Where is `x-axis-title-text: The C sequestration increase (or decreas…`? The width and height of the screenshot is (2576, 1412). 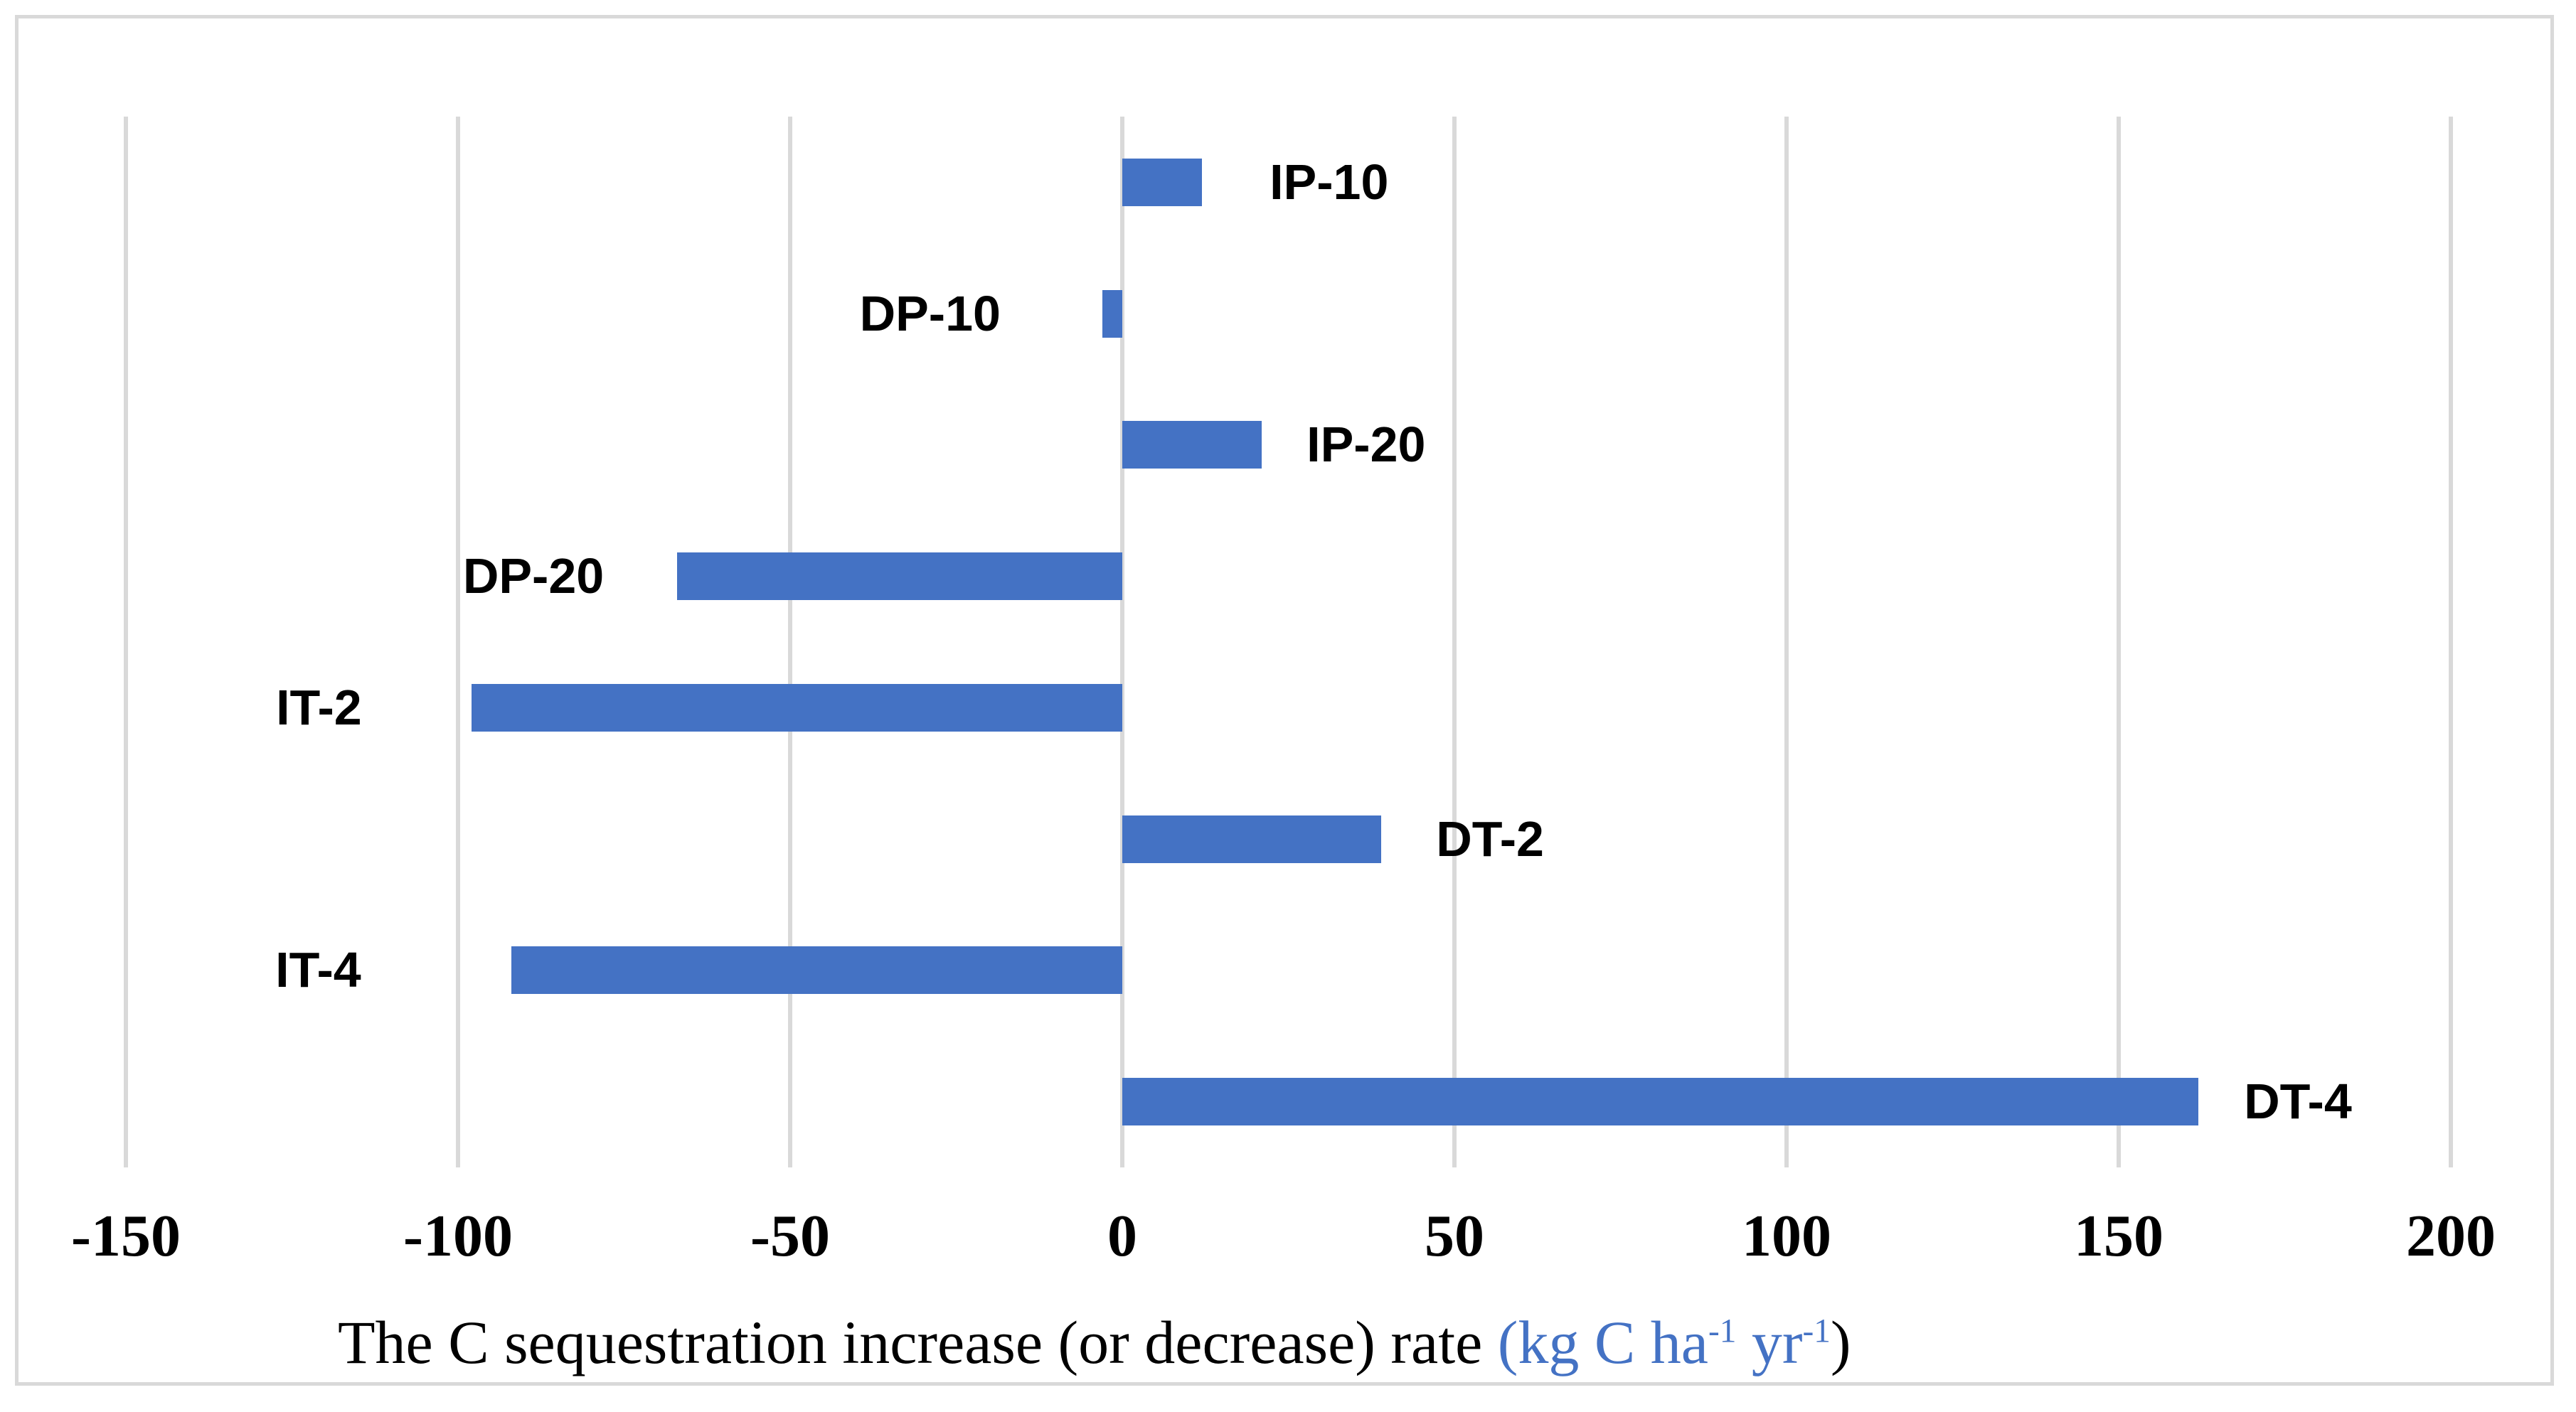 x-axis-title-text: The C sequestration increase (or decreas… is located at coordinates (918, 1342).